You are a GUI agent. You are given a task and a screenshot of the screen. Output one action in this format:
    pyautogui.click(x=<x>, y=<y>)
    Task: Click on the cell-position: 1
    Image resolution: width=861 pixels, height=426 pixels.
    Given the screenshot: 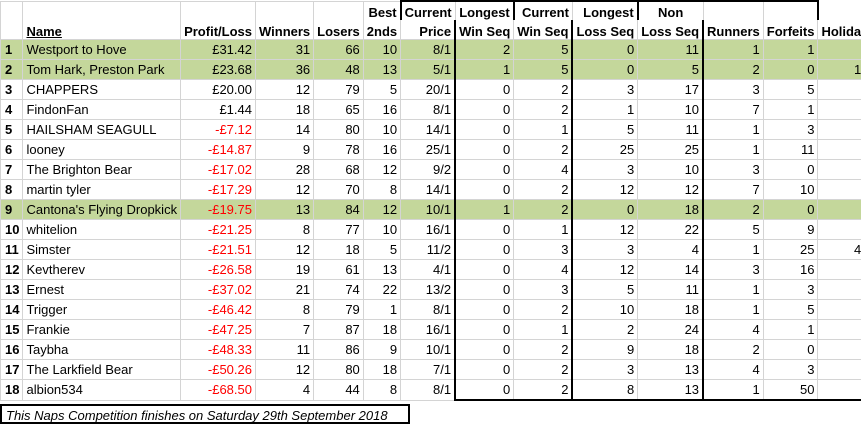 What is the action you would take?
    pyautogui.click(x=12, y=49)
    